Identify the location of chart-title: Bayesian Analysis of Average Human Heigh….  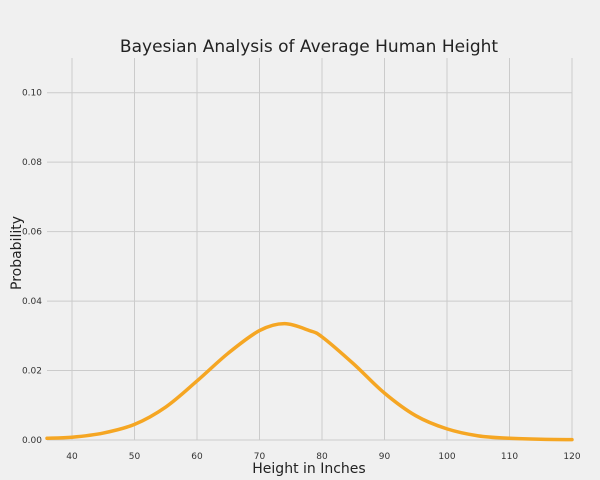
(309, 47).